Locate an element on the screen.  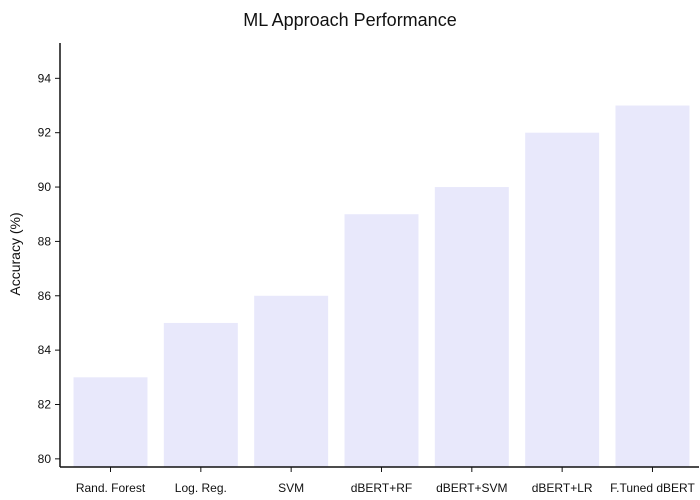
x-tick-label-2: SVM is located at coordinates (291, 488).